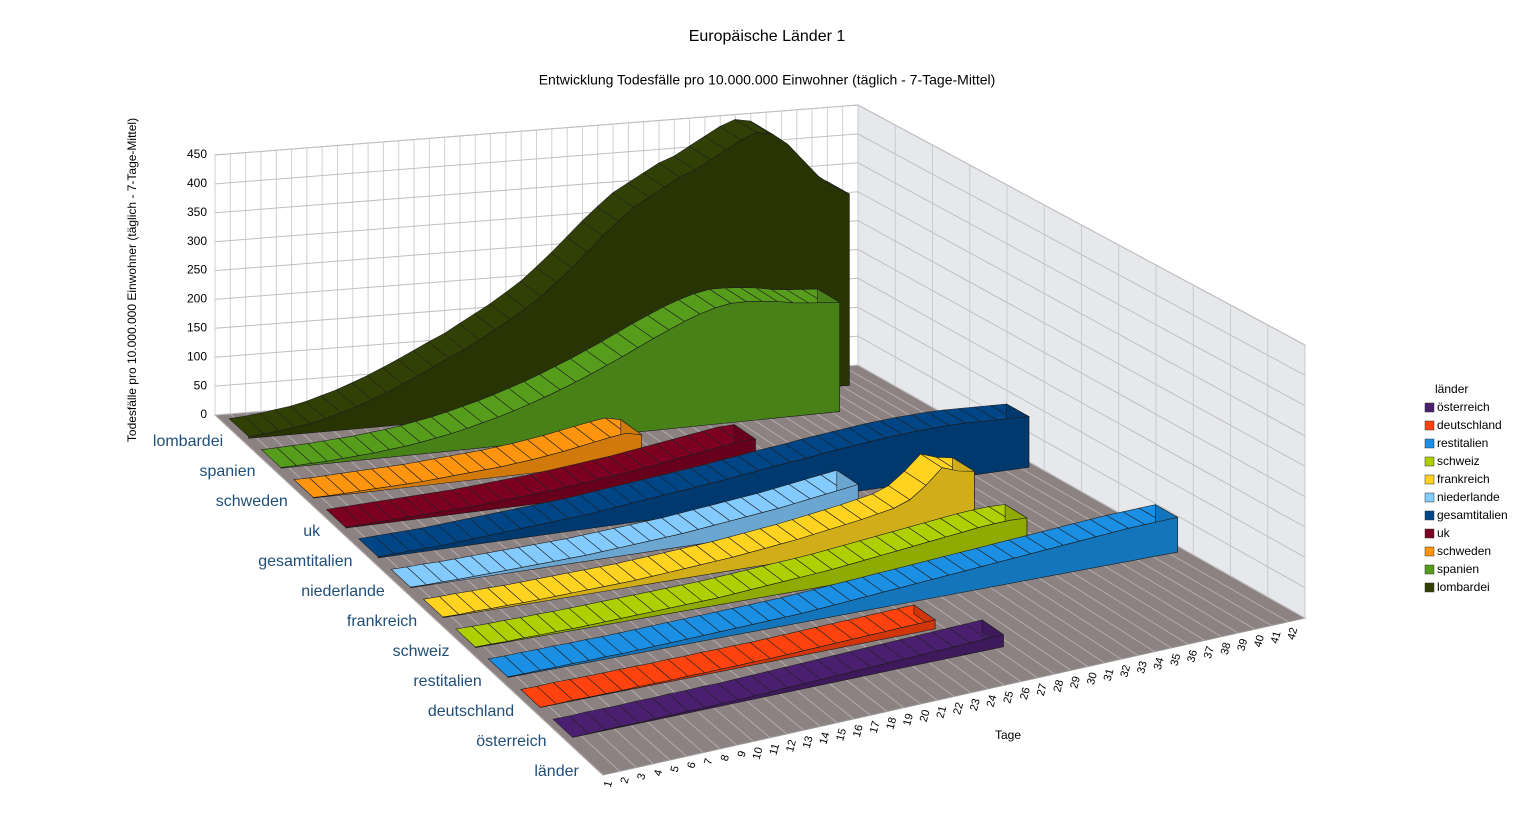 This screenshot has width=1534, height=819. Describe the element at coordinates (1125, 671) in the screenshot. I see `x-tick-label: 32` at that location.